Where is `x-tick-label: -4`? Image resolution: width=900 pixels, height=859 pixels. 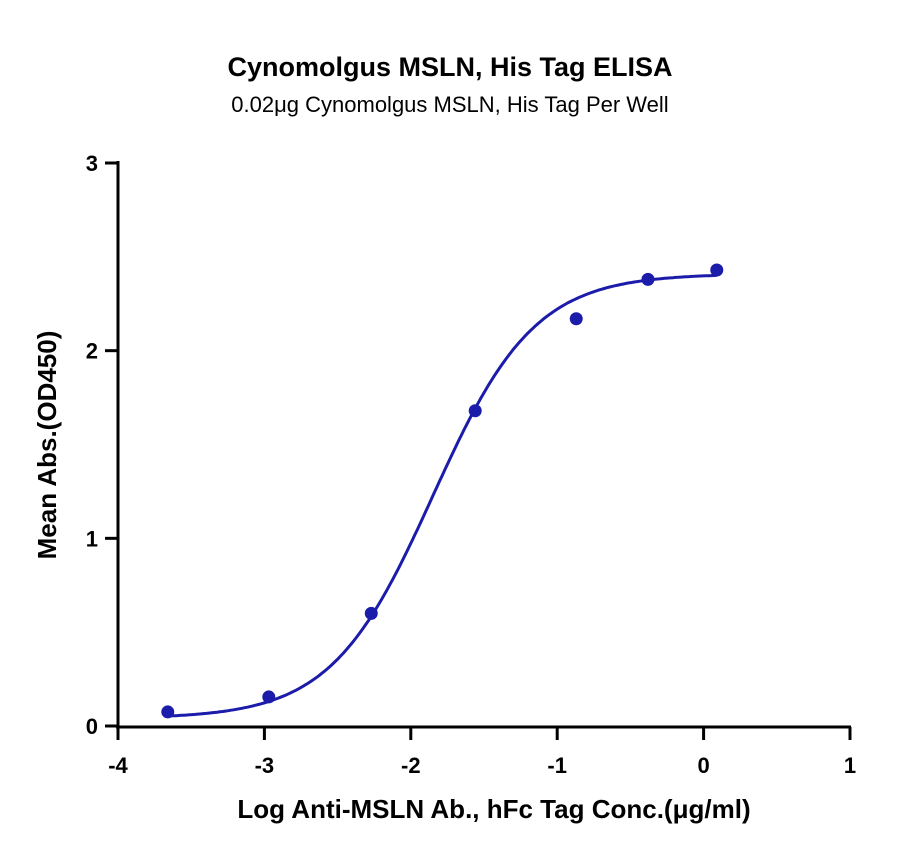 x-tick-label: -4 is located at coordinates (118, 765).